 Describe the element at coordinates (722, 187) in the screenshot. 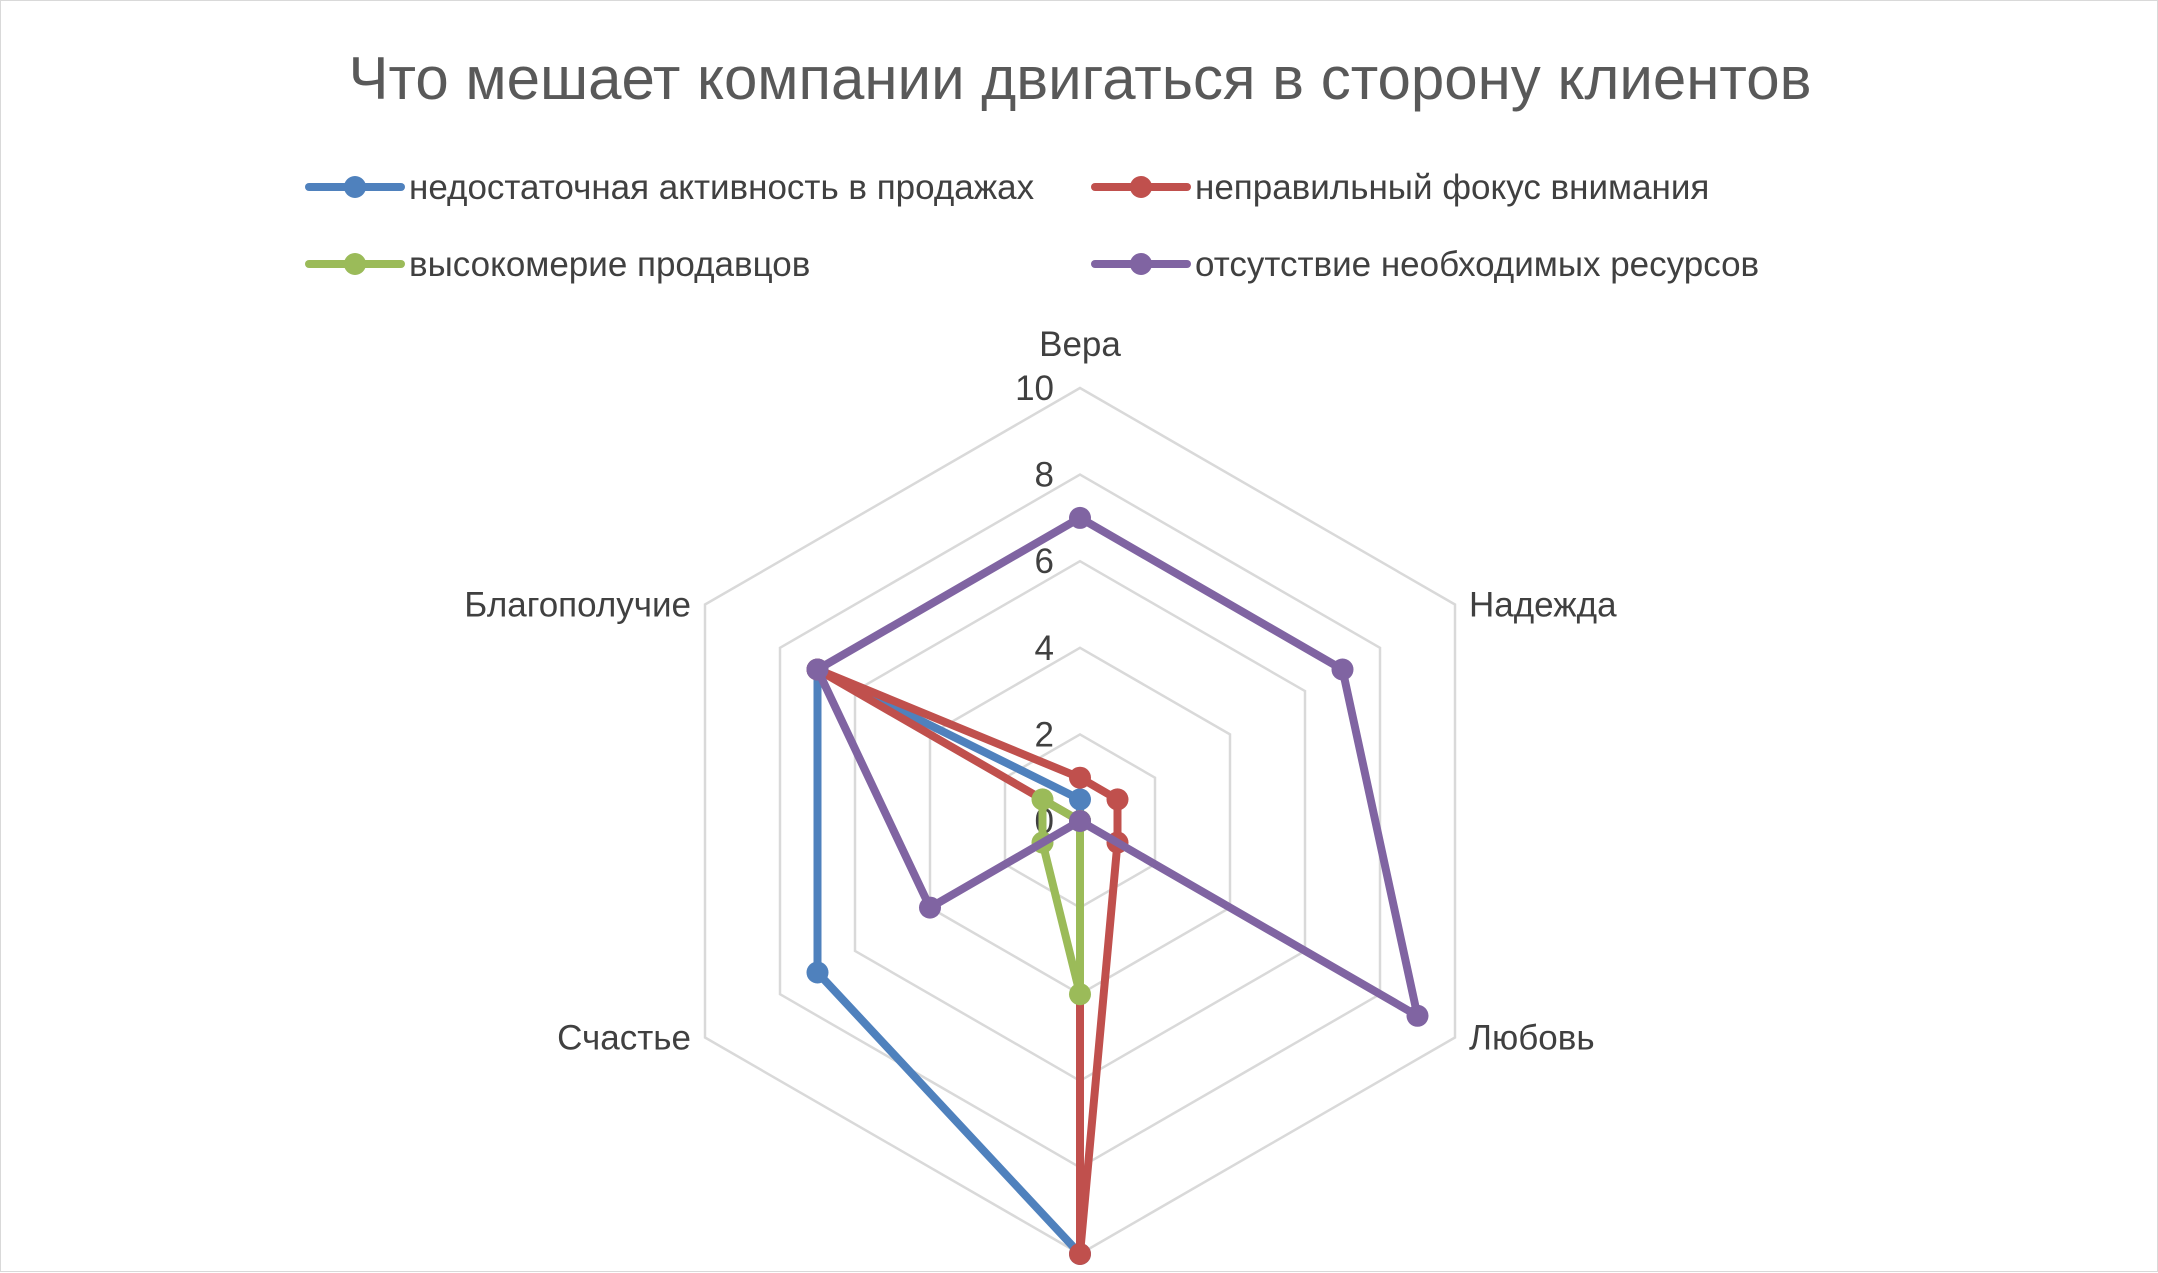

I see `legend-label: недостаточная активность в продажах` at that location.